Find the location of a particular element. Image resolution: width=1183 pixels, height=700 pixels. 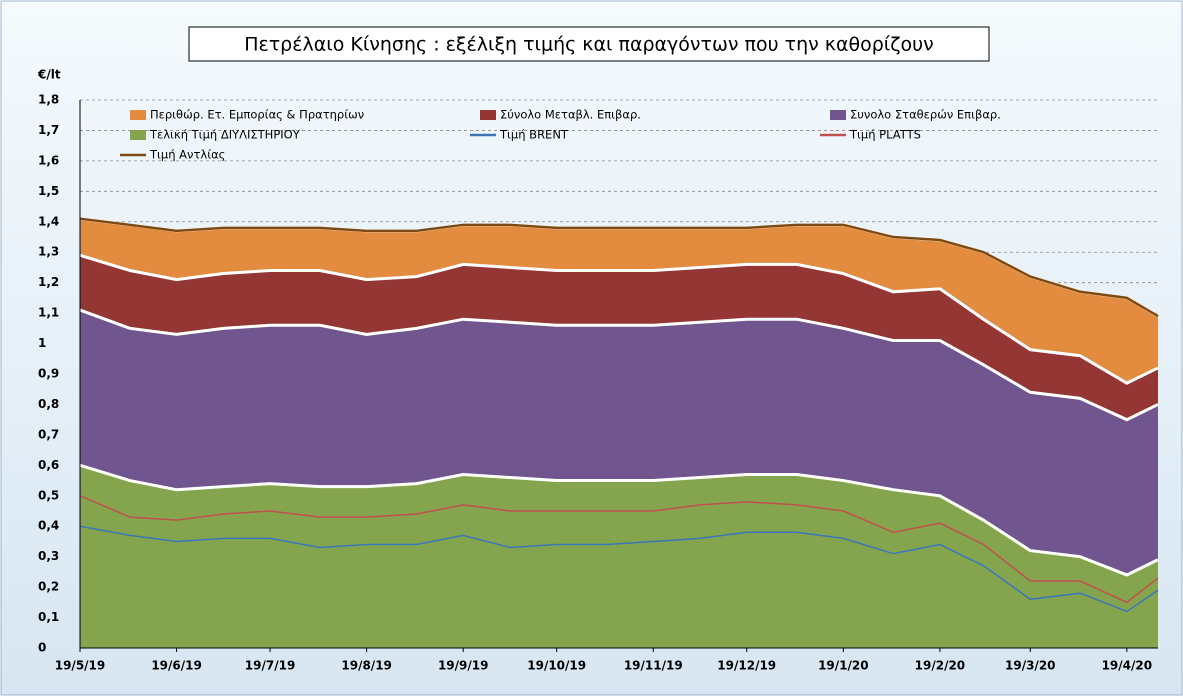

y-tick-label: 0,9 is located at coordinates (48, 374).